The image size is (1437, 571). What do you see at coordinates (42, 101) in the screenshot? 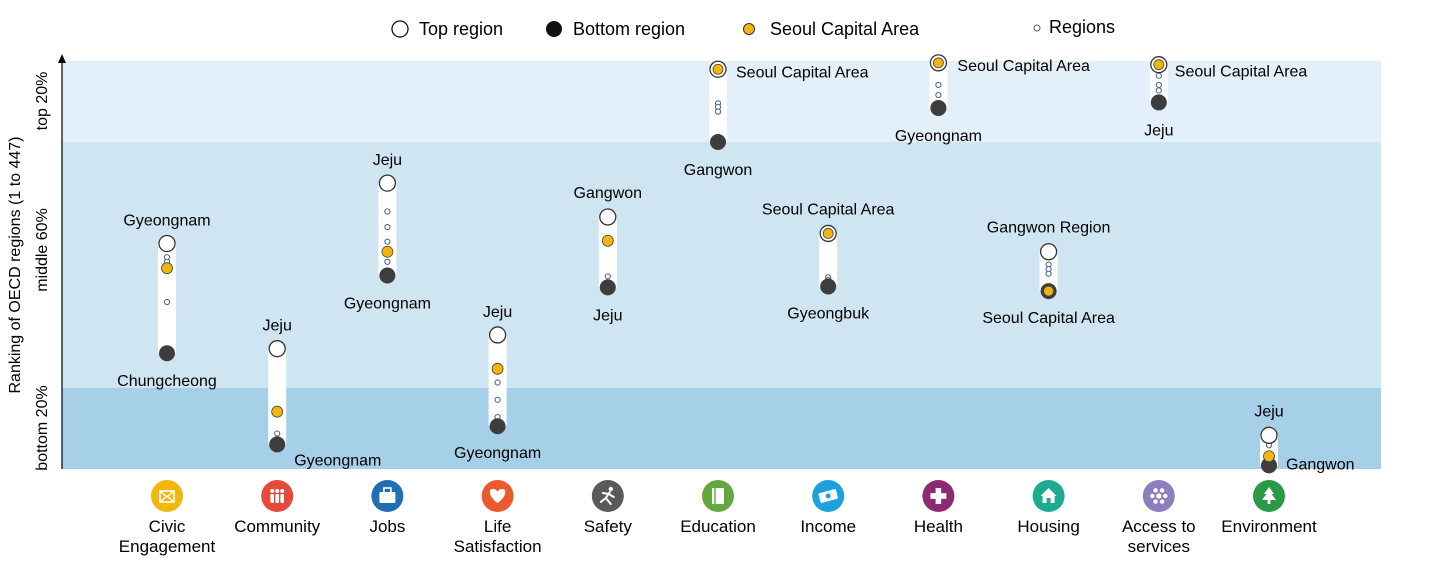
I see `y-band-label-top: top 20%` at bounding box center [42, 101].